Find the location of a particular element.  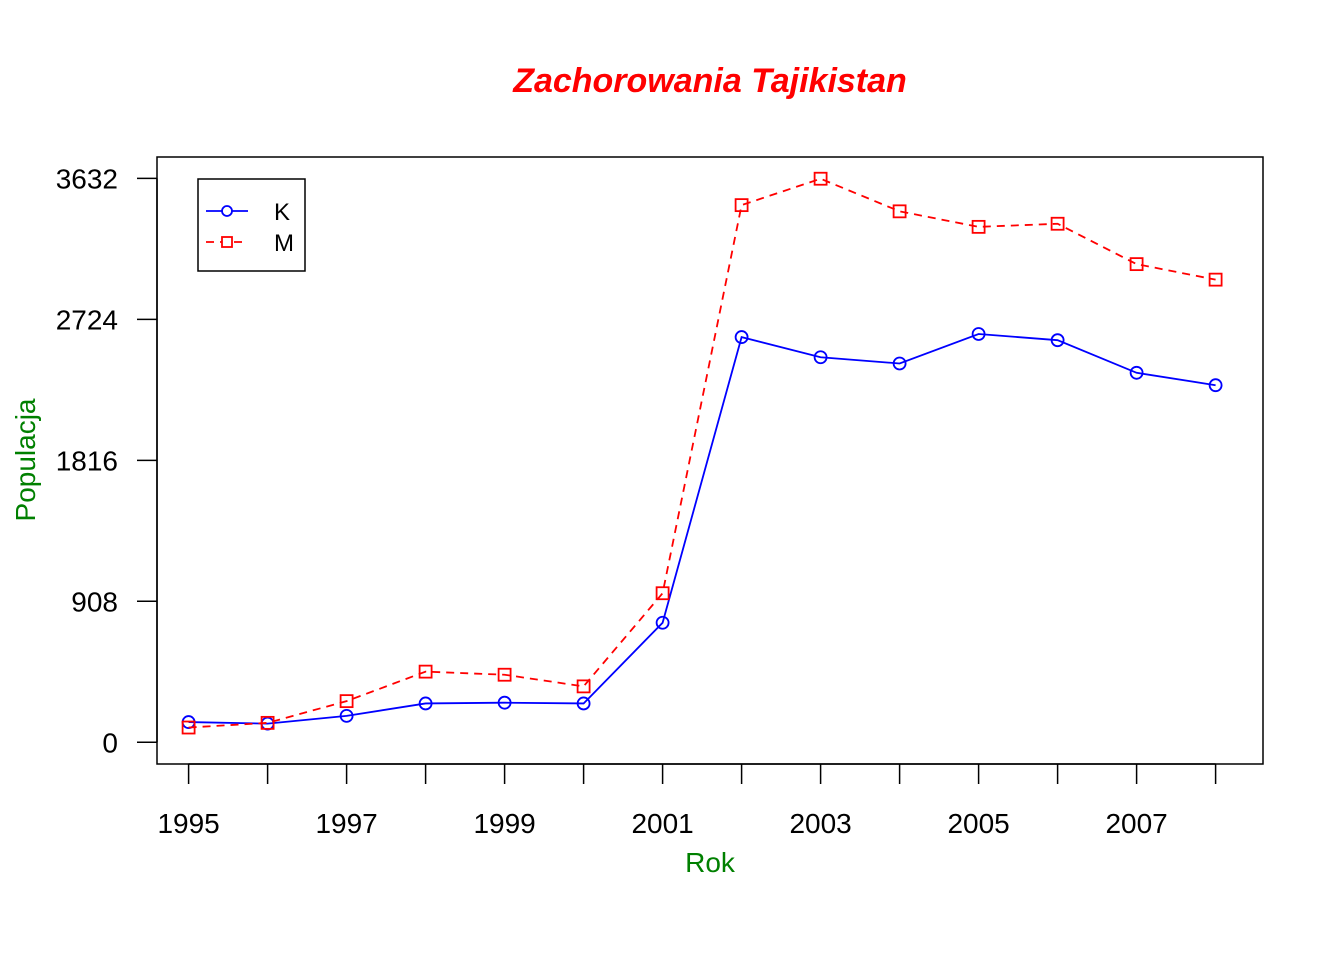

legend: KM is located at coordinates (251, 225).